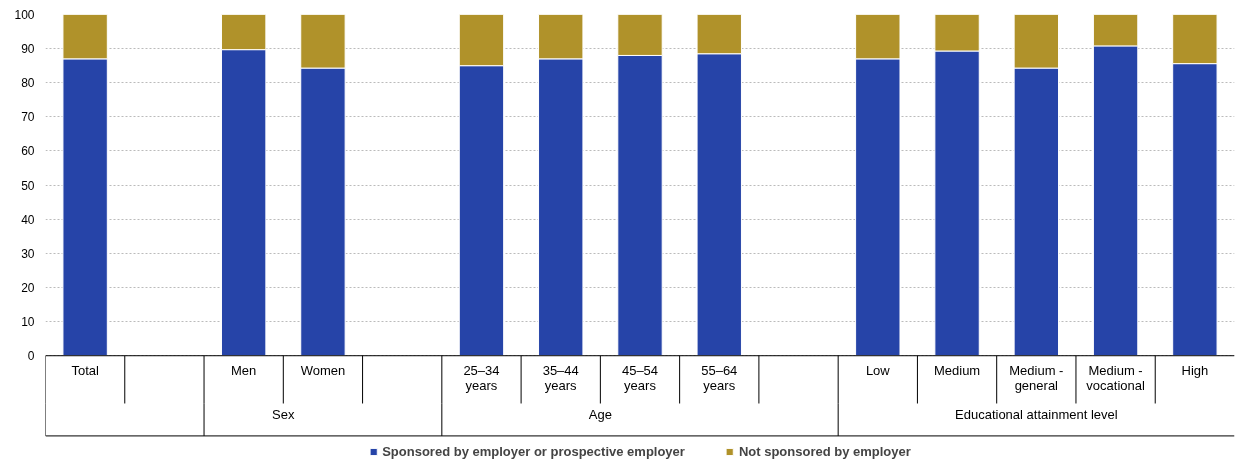 This screenshot has height=474, width=1252. Describe the element at coordinates (1115, 377) in the screenshot. I see `x-tick-label: Medium - vocational` at that location.